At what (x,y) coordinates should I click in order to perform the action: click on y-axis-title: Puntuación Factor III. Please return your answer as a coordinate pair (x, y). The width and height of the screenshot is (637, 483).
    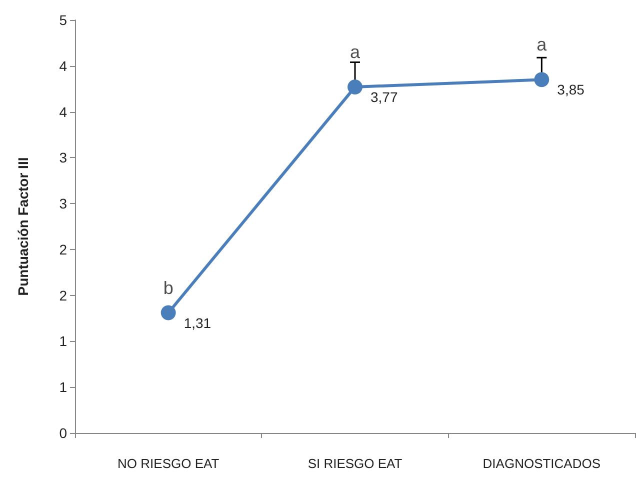
    Looking at the image, I should click on (23, 226).